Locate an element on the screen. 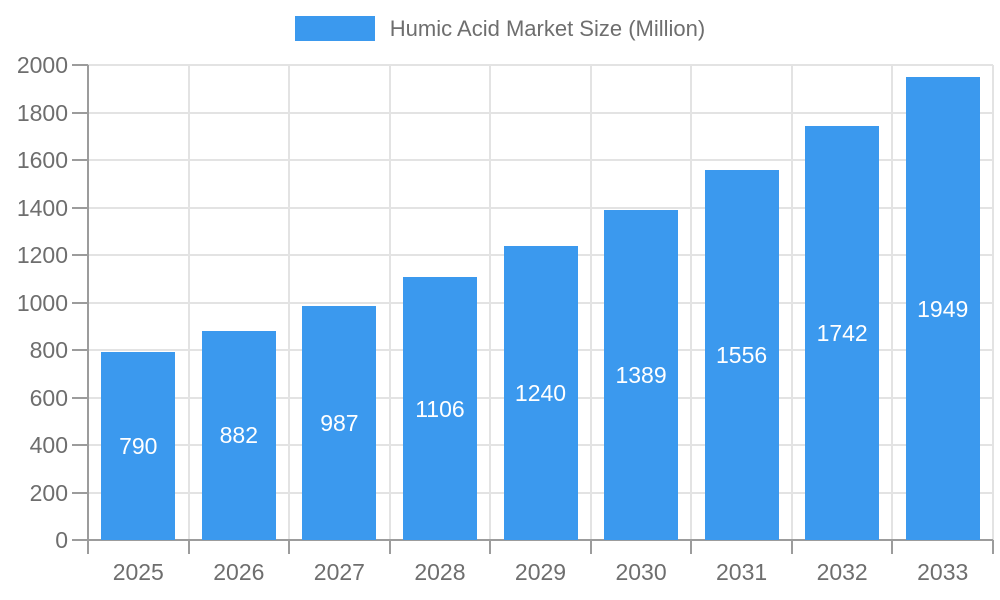 This screenshot has width=1000, height=600. legend-label: Humic Acid Market Size (Million) is located at coordinates (547, 28).